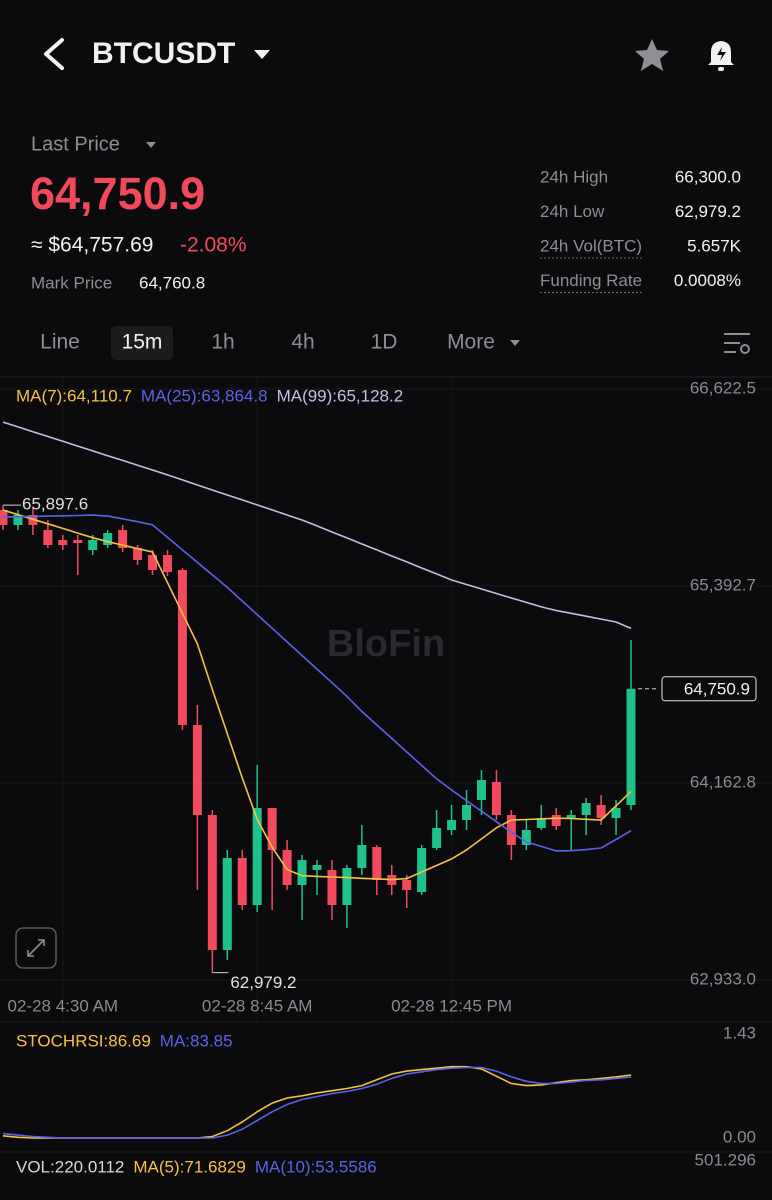 Image resolution: width=772 pixels, height=1200 pixels. I want to click on interval-tab: 1D, so click(384, 342).